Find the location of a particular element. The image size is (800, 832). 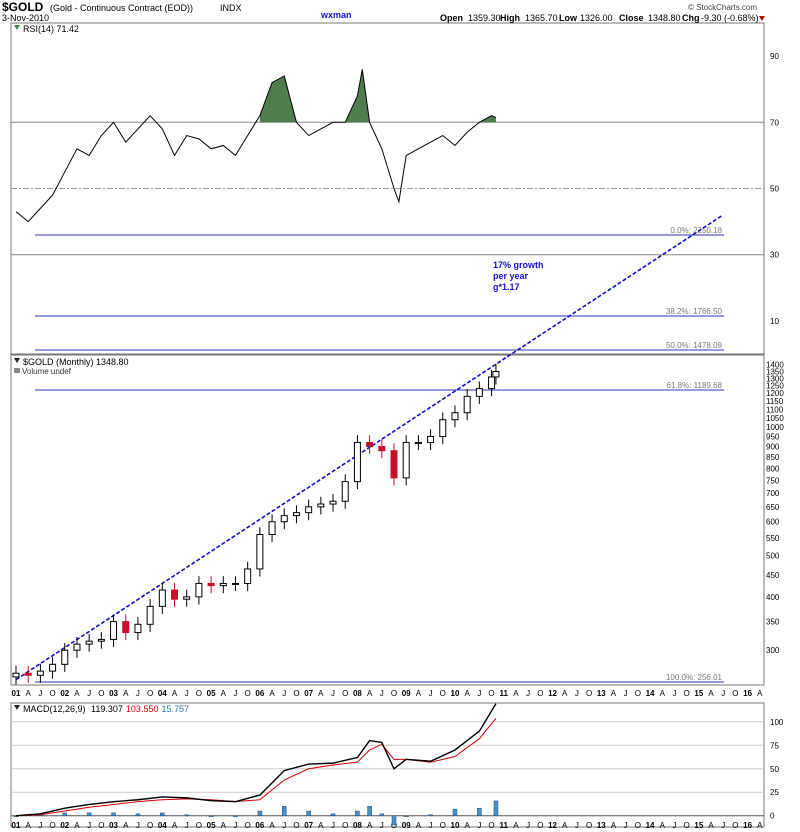

price-y-tick: 1400 is located at coordinates (775, 365).